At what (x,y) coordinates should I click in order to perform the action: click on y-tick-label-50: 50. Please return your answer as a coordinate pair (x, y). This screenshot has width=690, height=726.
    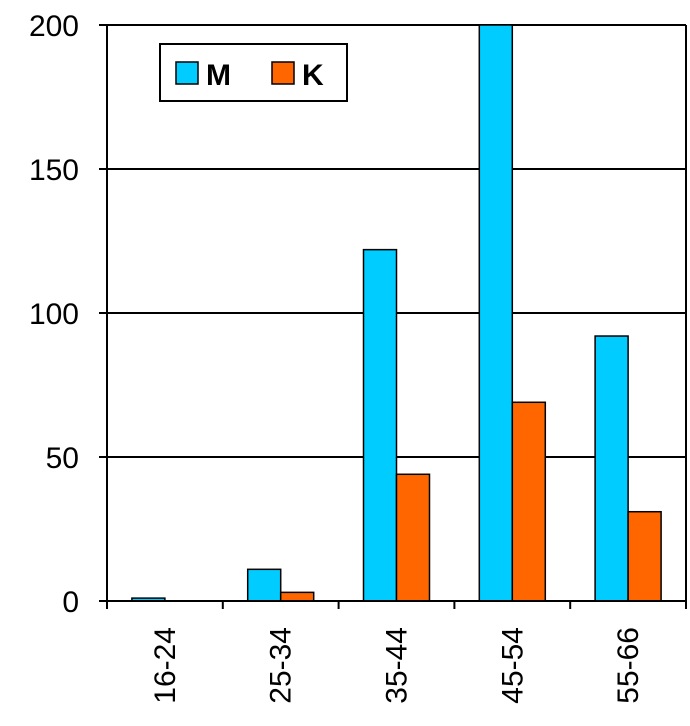
    Looking at the image, I should click on (62, 458).